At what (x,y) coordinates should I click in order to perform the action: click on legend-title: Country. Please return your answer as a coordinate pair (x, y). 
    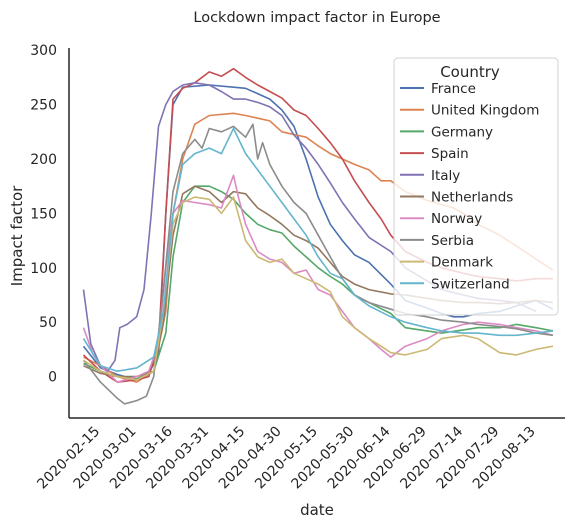
    Looking at the image, I should click on (470, 72).